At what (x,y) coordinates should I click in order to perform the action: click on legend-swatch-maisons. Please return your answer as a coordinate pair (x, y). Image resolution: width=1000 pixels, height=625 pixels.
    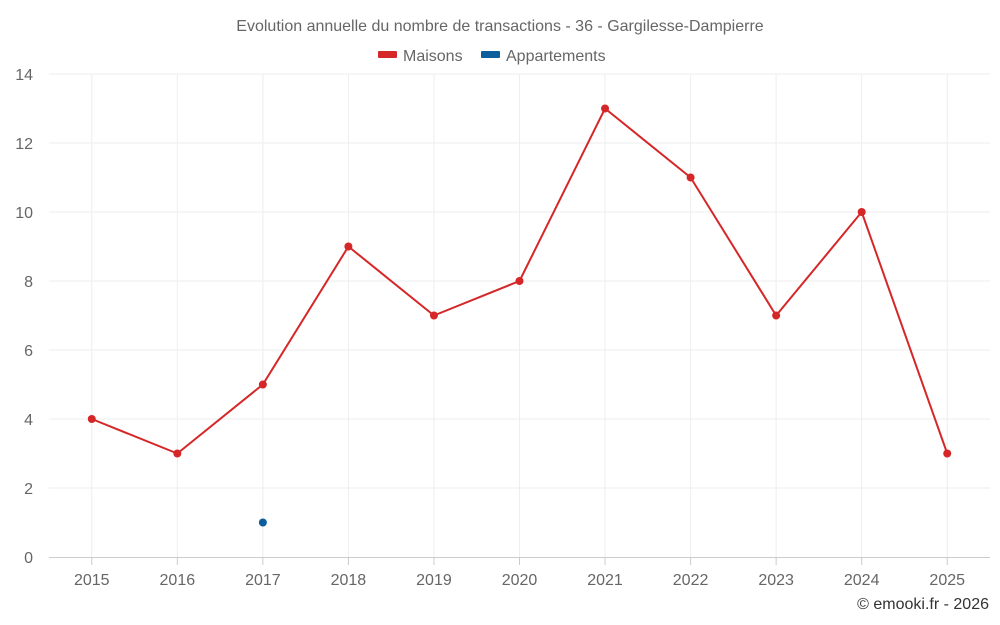
    Looking at the image, I should click on (387, 54).